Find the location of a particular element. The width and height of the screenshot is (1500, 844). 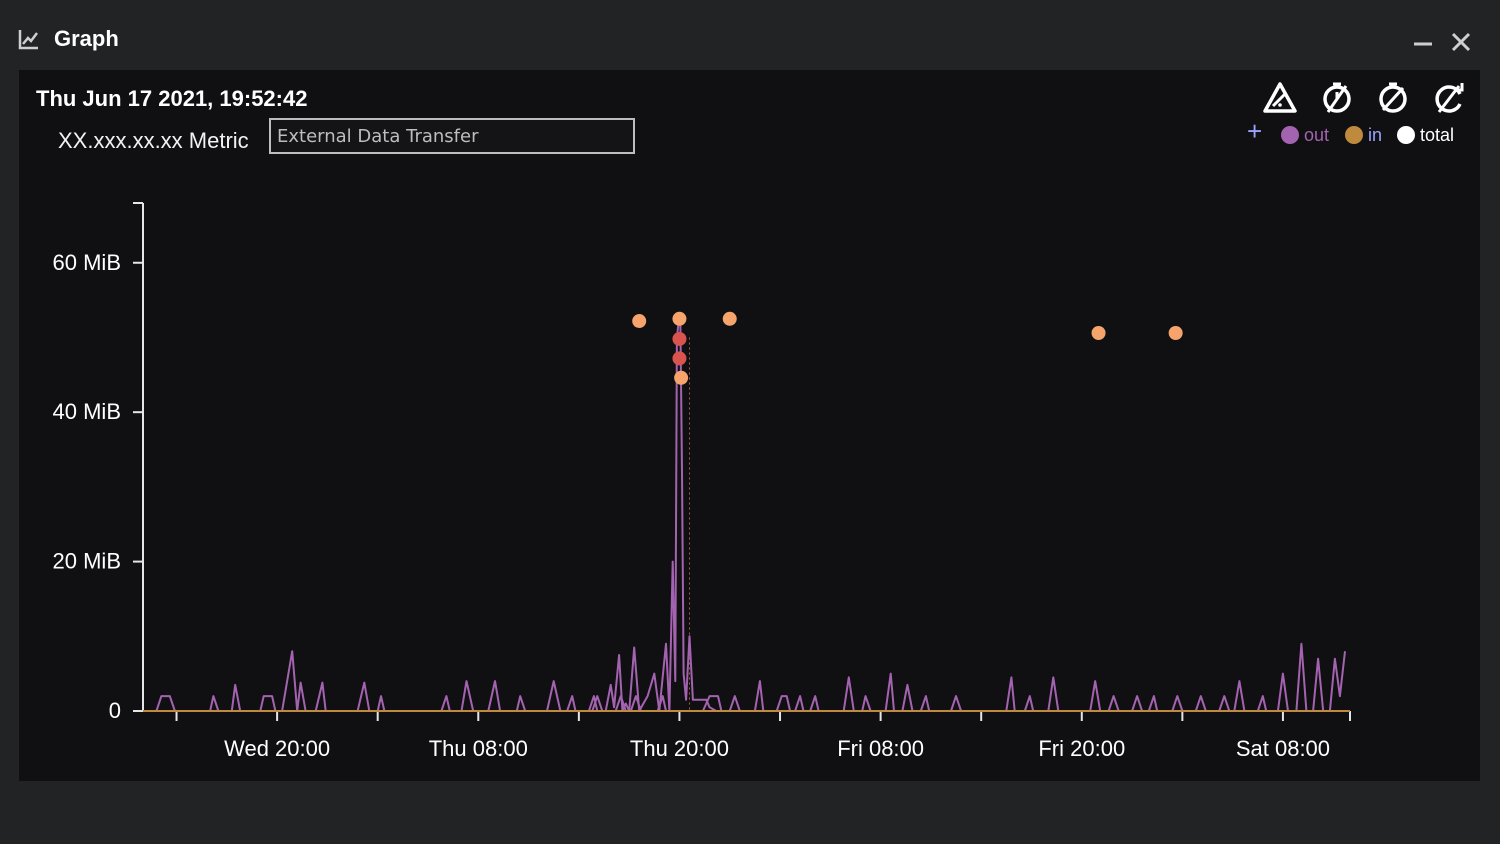

no-compare-icon is located at coordinates (1393, 98).